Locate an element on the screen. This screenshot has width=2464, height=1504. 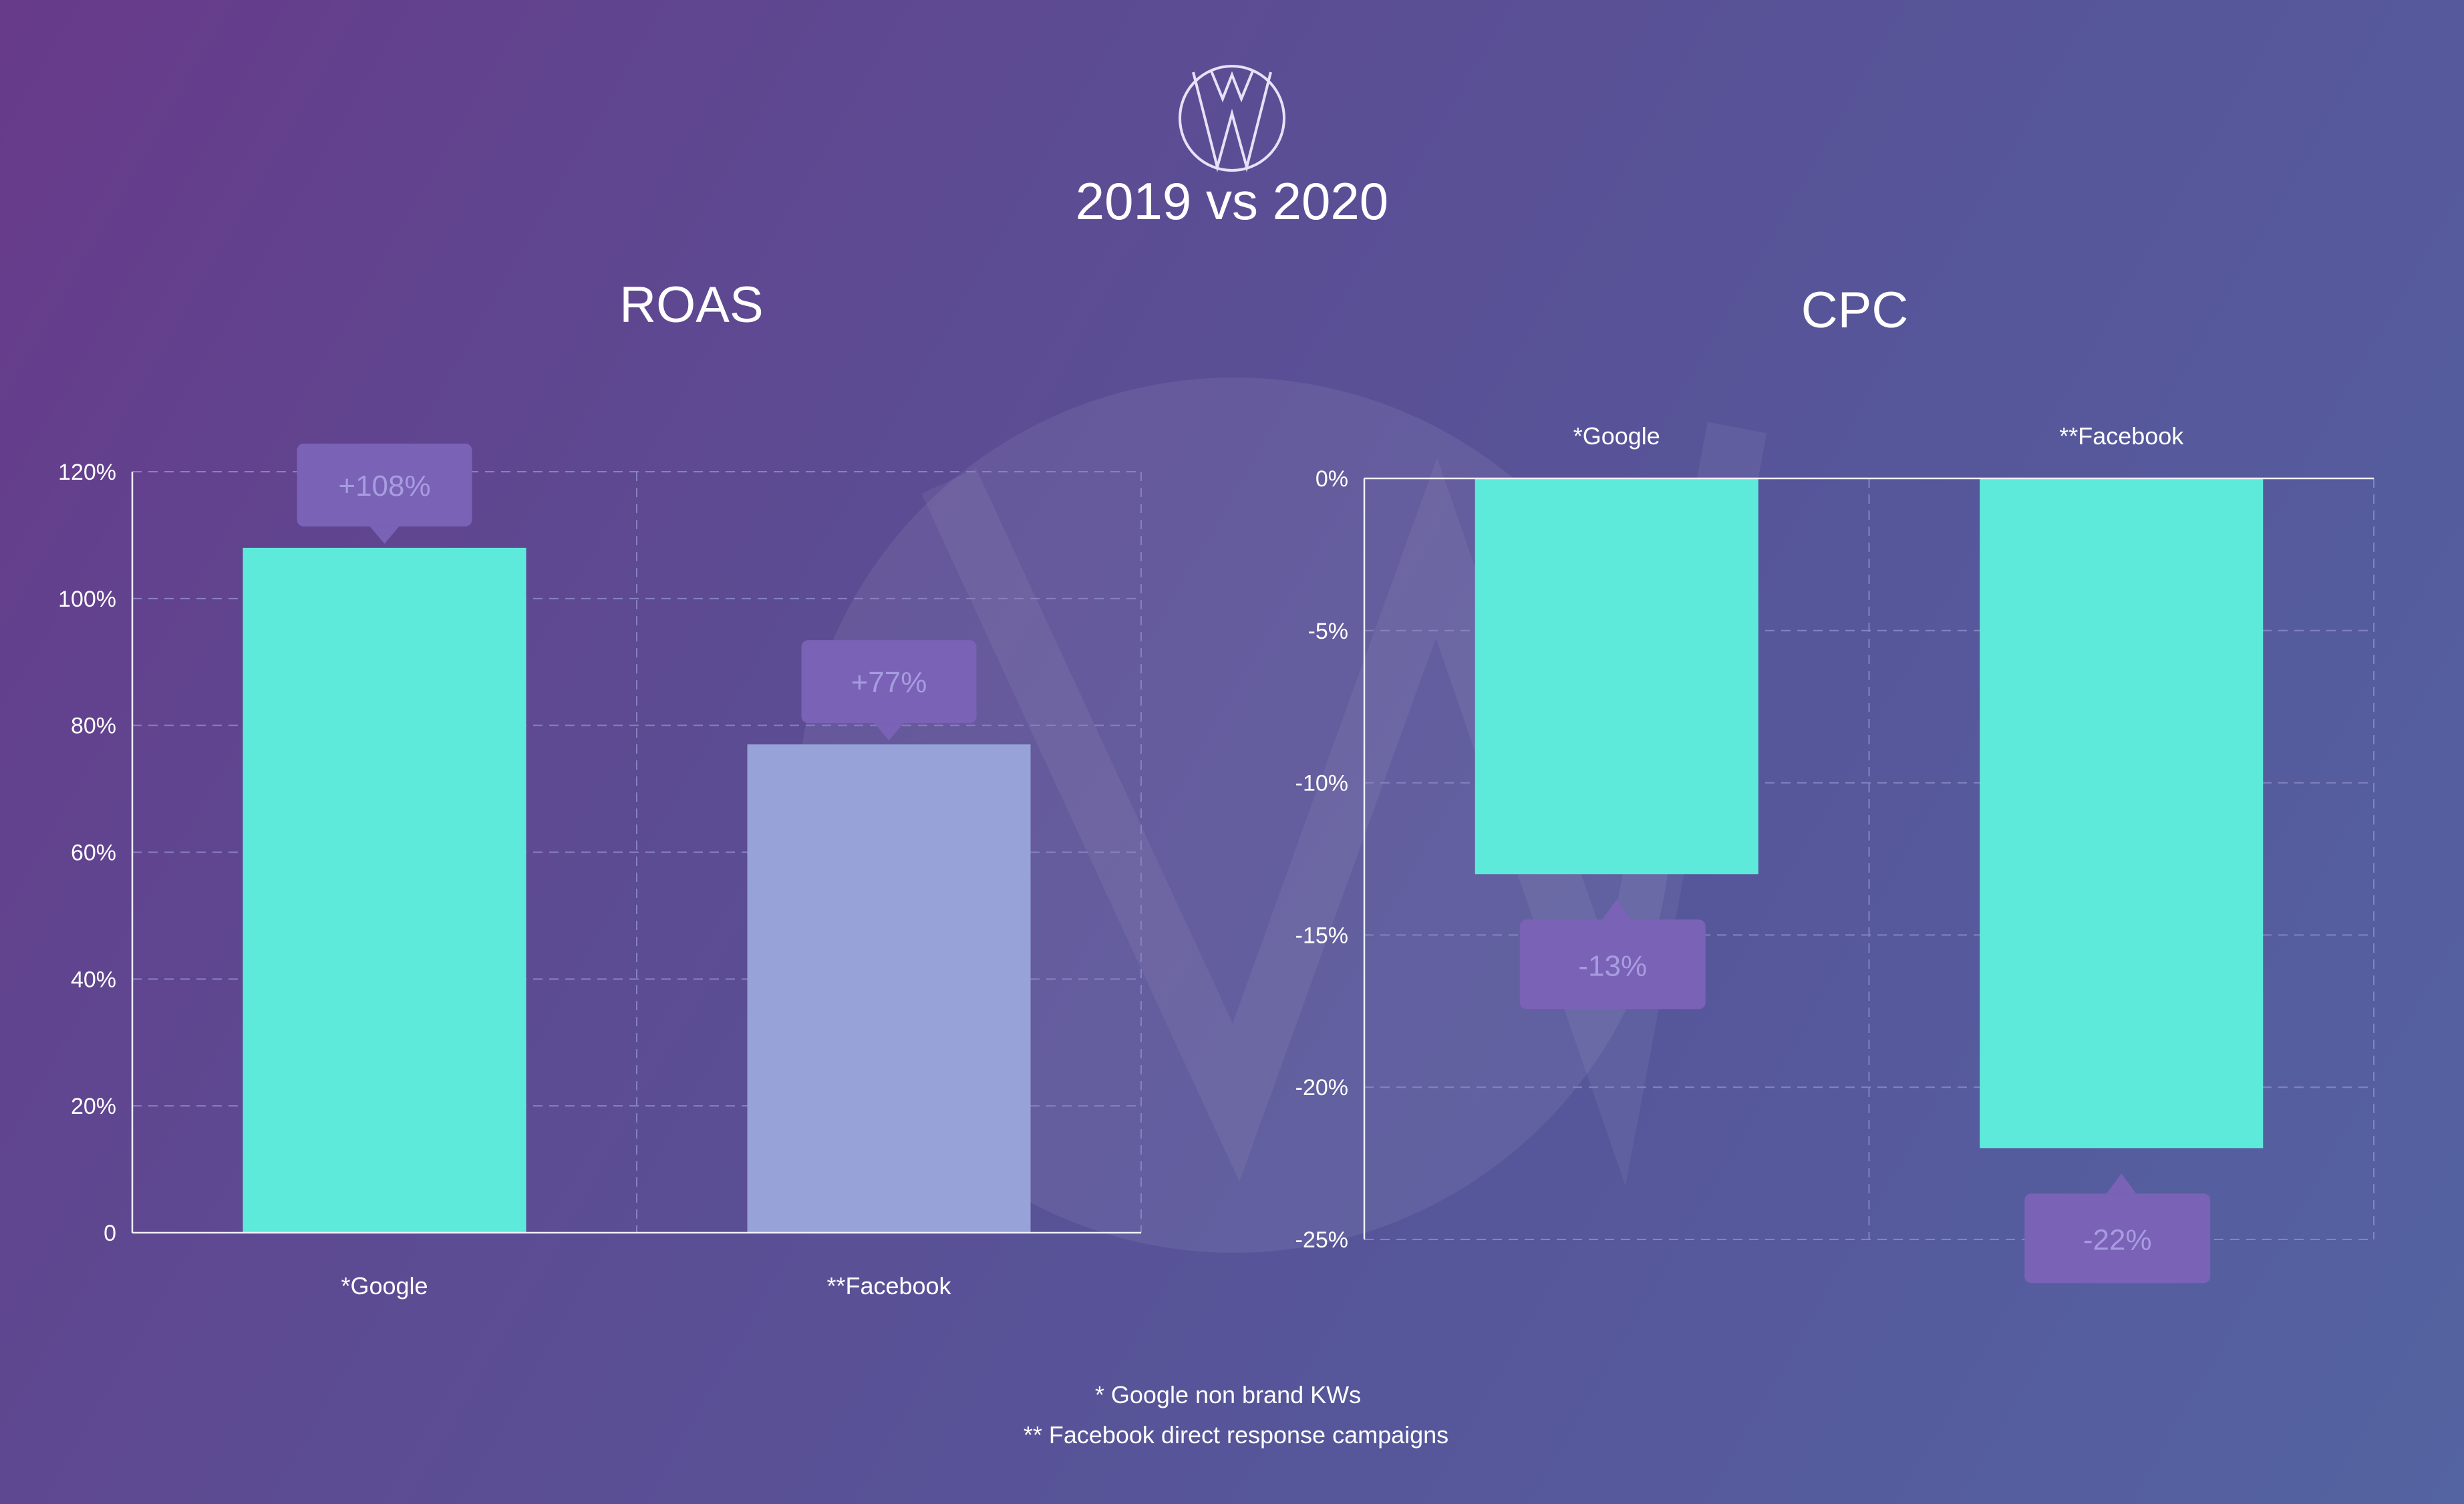
roas-bar-google is located at coordinates (384, 890).